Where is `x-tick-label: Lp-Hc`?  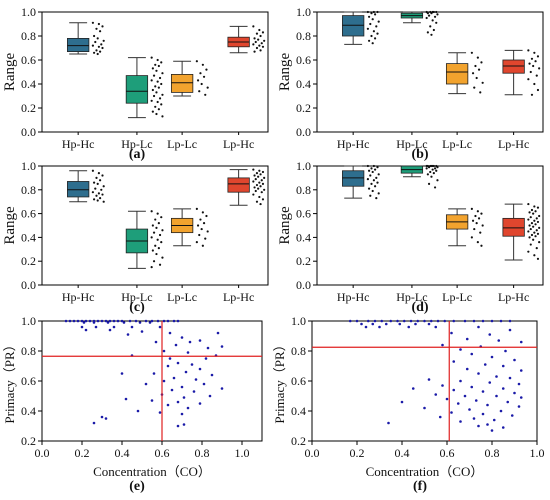 x-tick-label: Lp-Hc is located at coordinates (238, 297).